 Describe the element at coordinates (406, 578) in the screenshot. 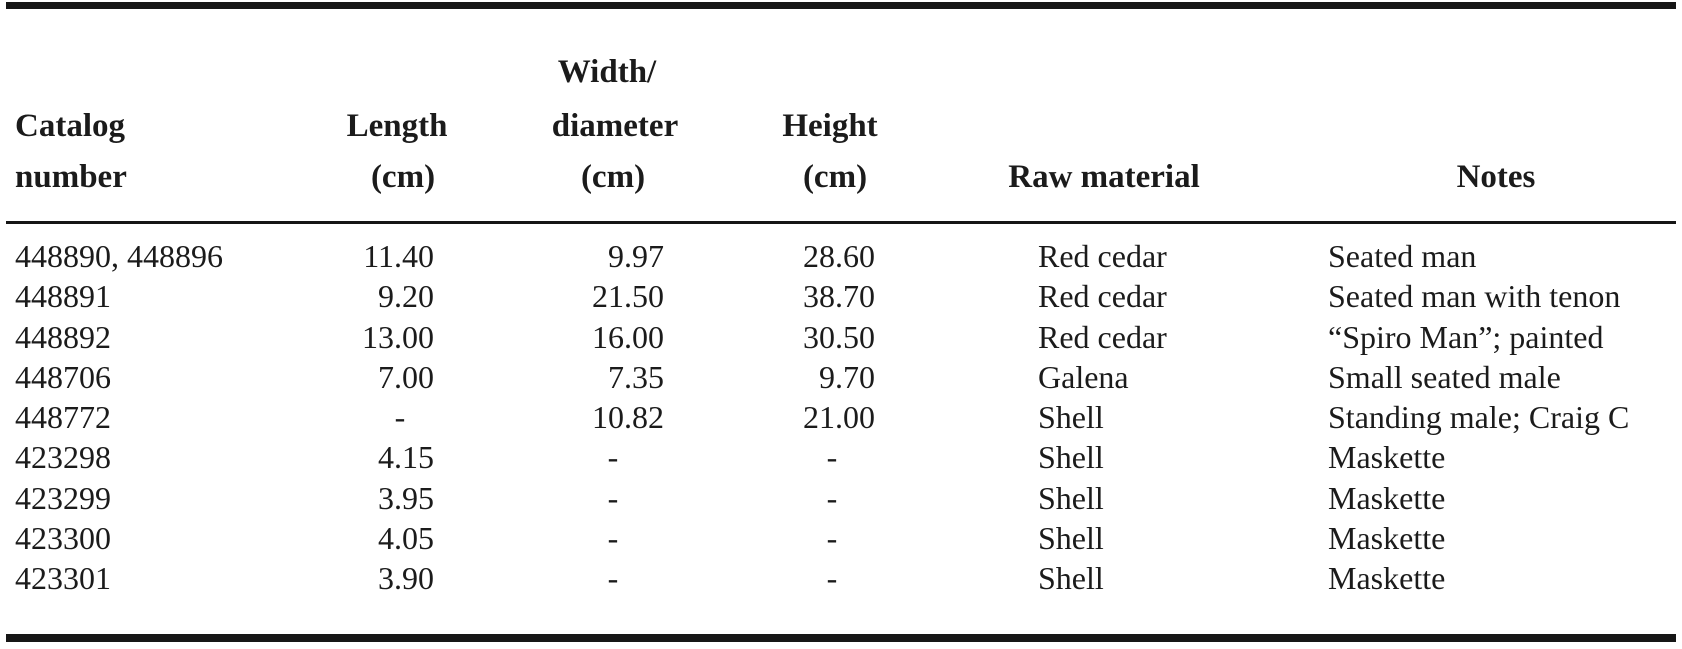

I see `length-cell: 3.90` at that location.